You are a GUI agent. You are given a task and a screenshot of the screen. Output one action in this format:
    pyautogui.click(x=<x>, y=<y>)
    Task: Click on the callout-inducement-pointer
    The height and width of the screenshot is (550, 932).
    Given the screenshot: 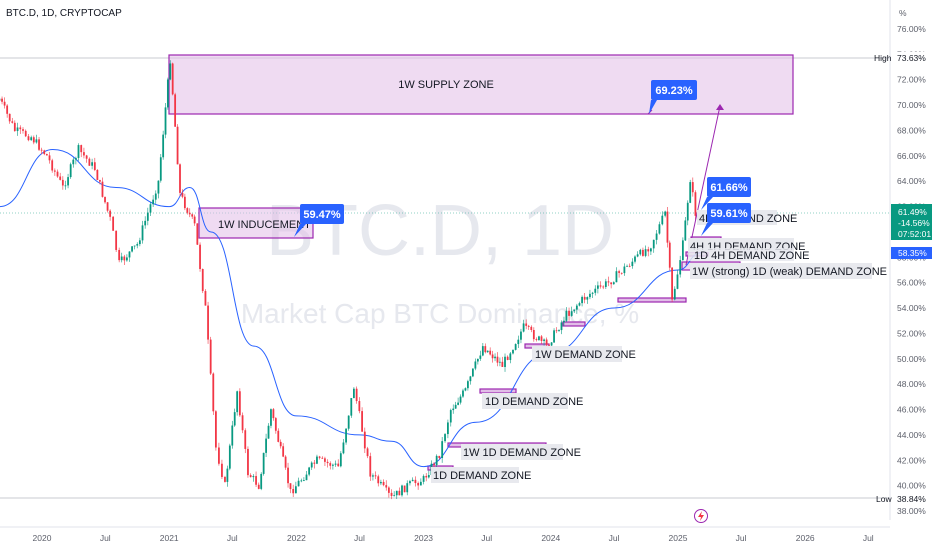 What is the action you would take?
    pyautogui.click(x=300, y=230)
    